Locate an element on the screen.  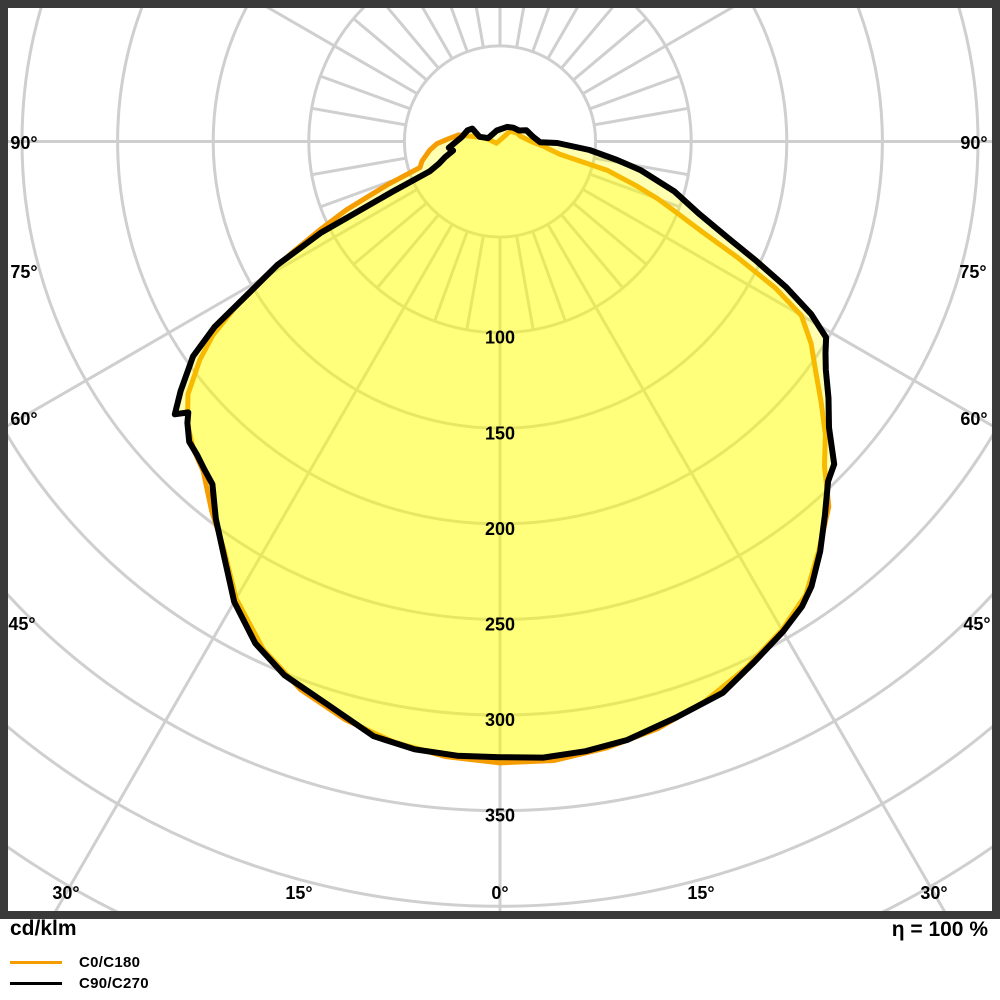
radial-units-label: cd/klm is located at coordinates (43, 928).